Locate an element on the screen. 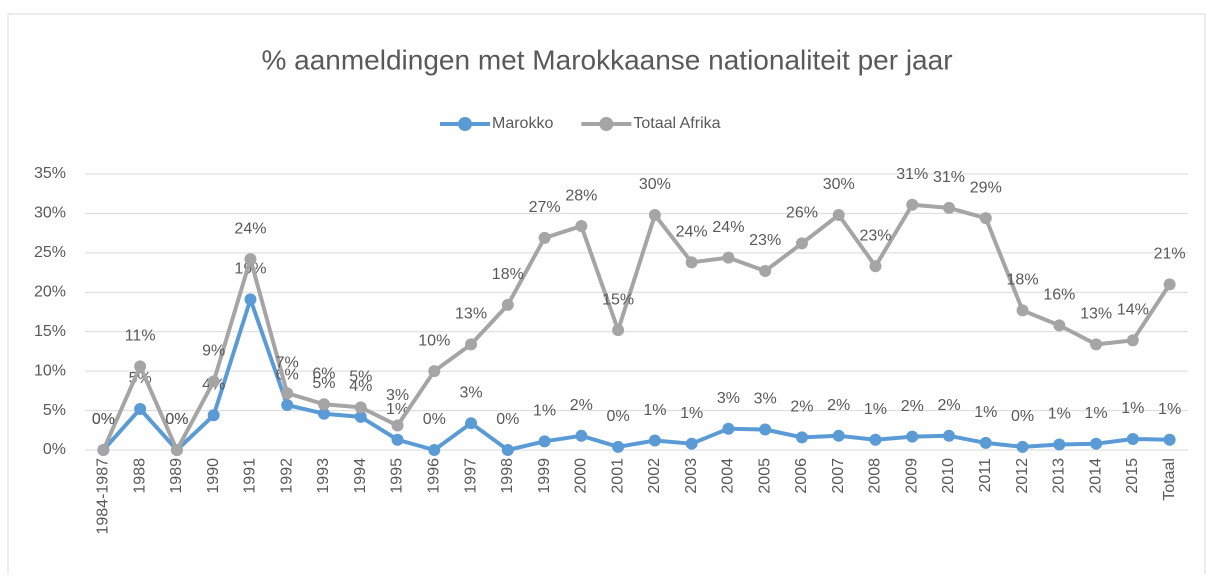 The height and width of the screenshot is (579, 1206). data-label: 21% is located at coordinates (1170, 254).